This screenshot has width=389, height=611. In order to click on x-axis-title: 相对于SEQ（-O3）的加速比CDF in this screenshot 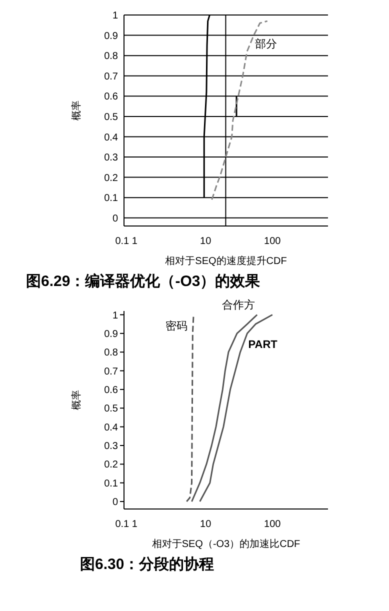, I will do `click(226, 544)`.